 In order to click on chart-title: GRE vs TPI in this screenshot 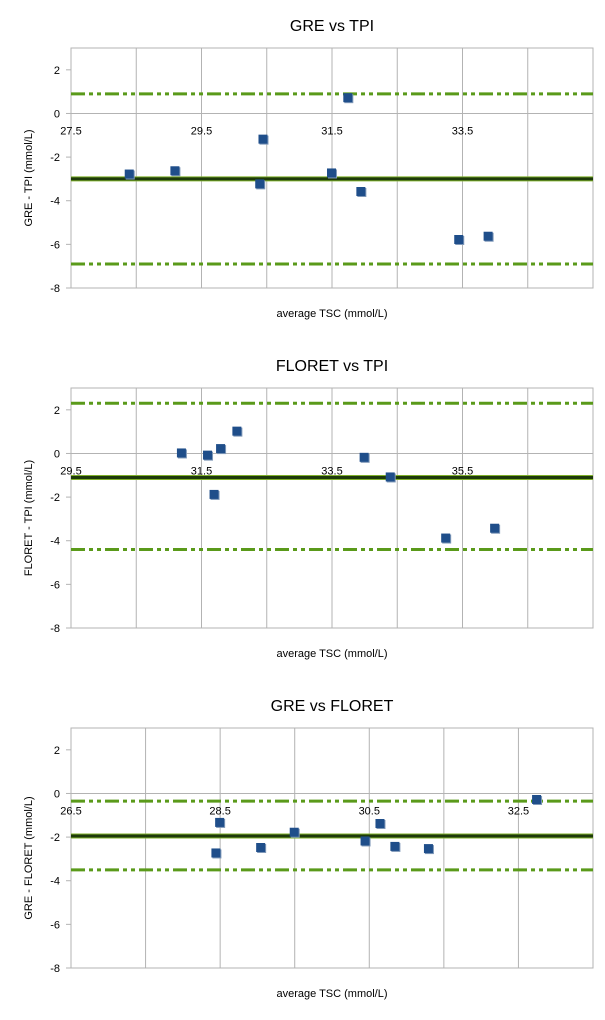, I will do `click(332, 26)`.